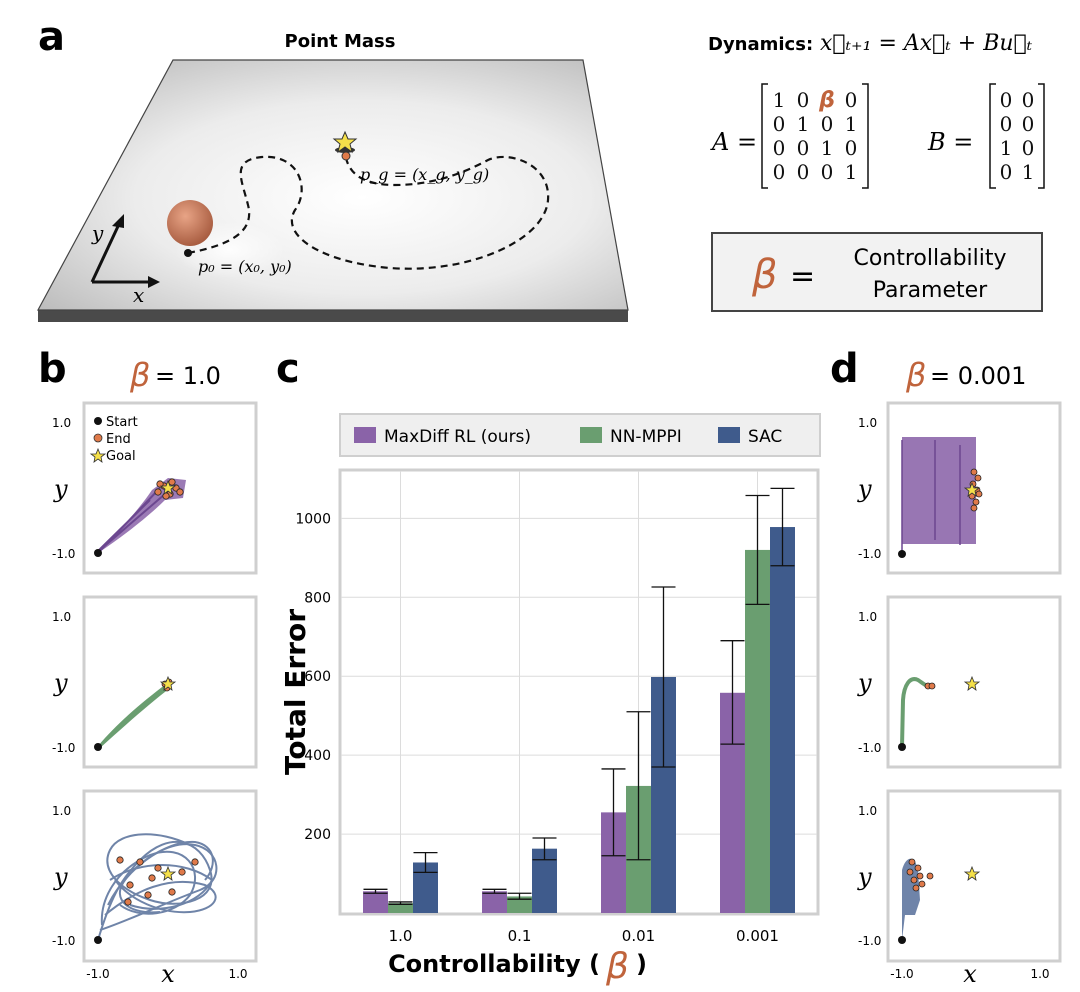  I want to click on c-bar-maxdiff-rl-ours-, so click(375, 902).